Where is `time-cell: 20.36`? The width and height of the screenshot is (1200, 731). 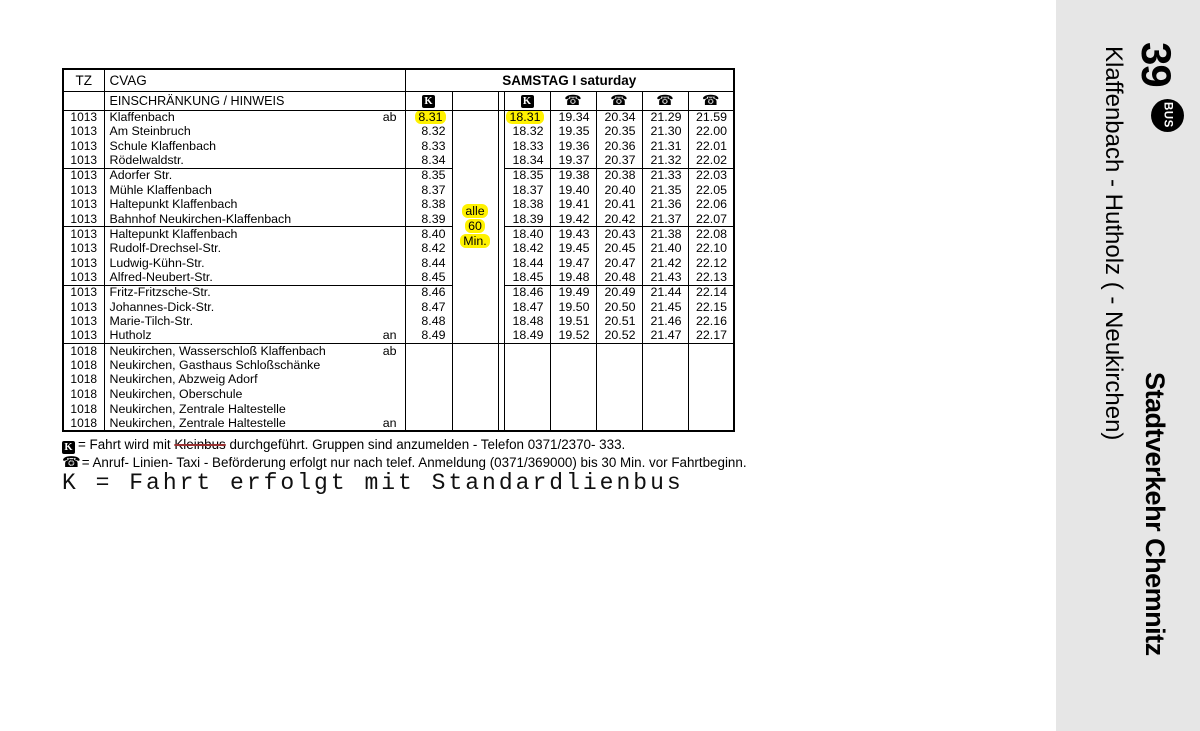
time-cell: 20.36 is located at coordinates (619, 146).